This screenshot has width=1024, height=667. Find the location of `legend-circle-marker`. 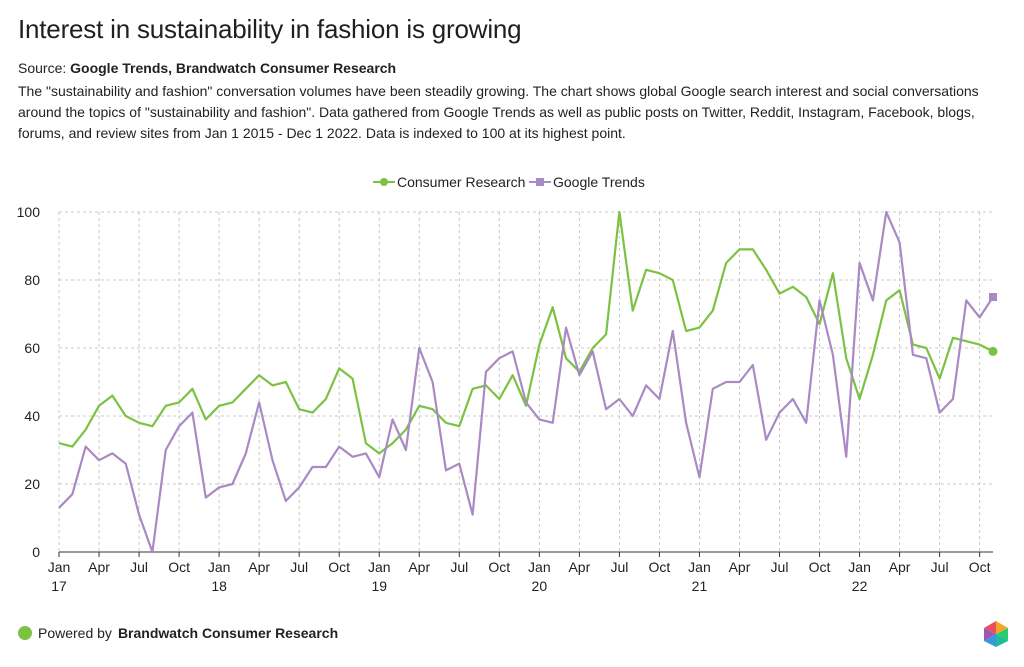

legend-circle-marker is located at coordinates (384, 182).